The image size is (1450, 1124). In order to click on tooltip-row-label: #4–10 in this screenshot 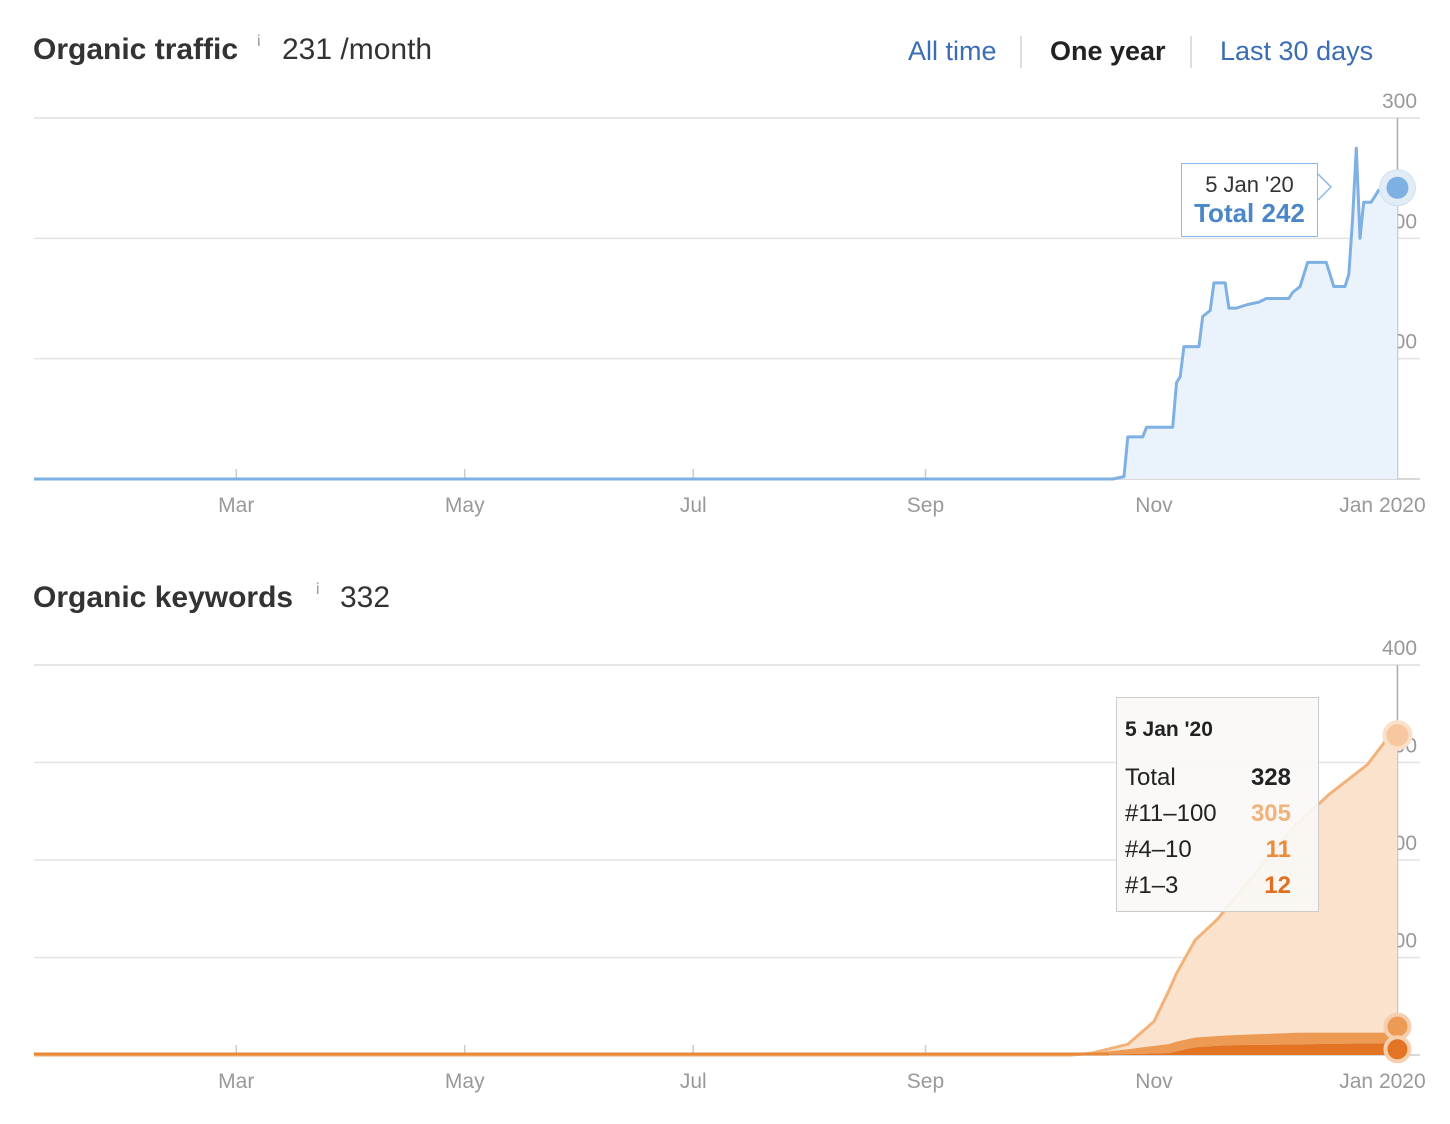, I will do `click(1158, 849)`.